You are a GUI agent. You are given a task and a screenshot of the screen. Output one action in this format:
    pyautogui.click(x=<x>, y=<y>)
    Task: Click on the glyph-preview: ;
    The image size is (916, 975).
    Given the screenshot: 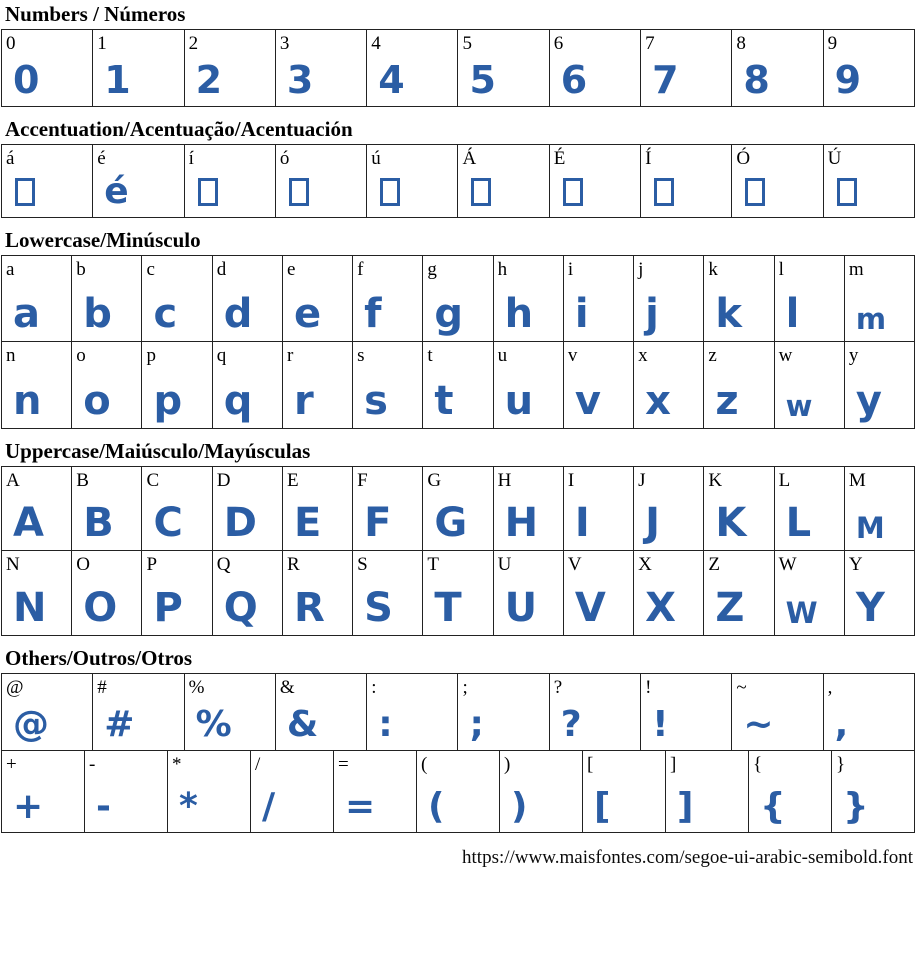 What is the action you would take?
    pyautogui.click(x=476, y=724)
    